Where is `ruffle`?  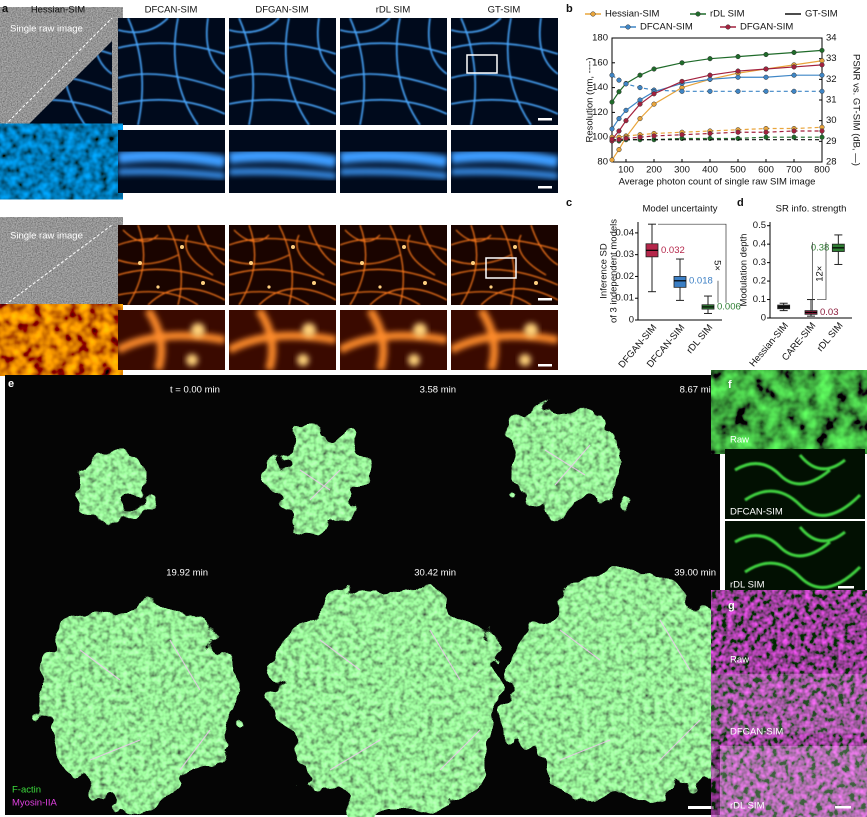 ruffle is located at coordinates (798, 557).